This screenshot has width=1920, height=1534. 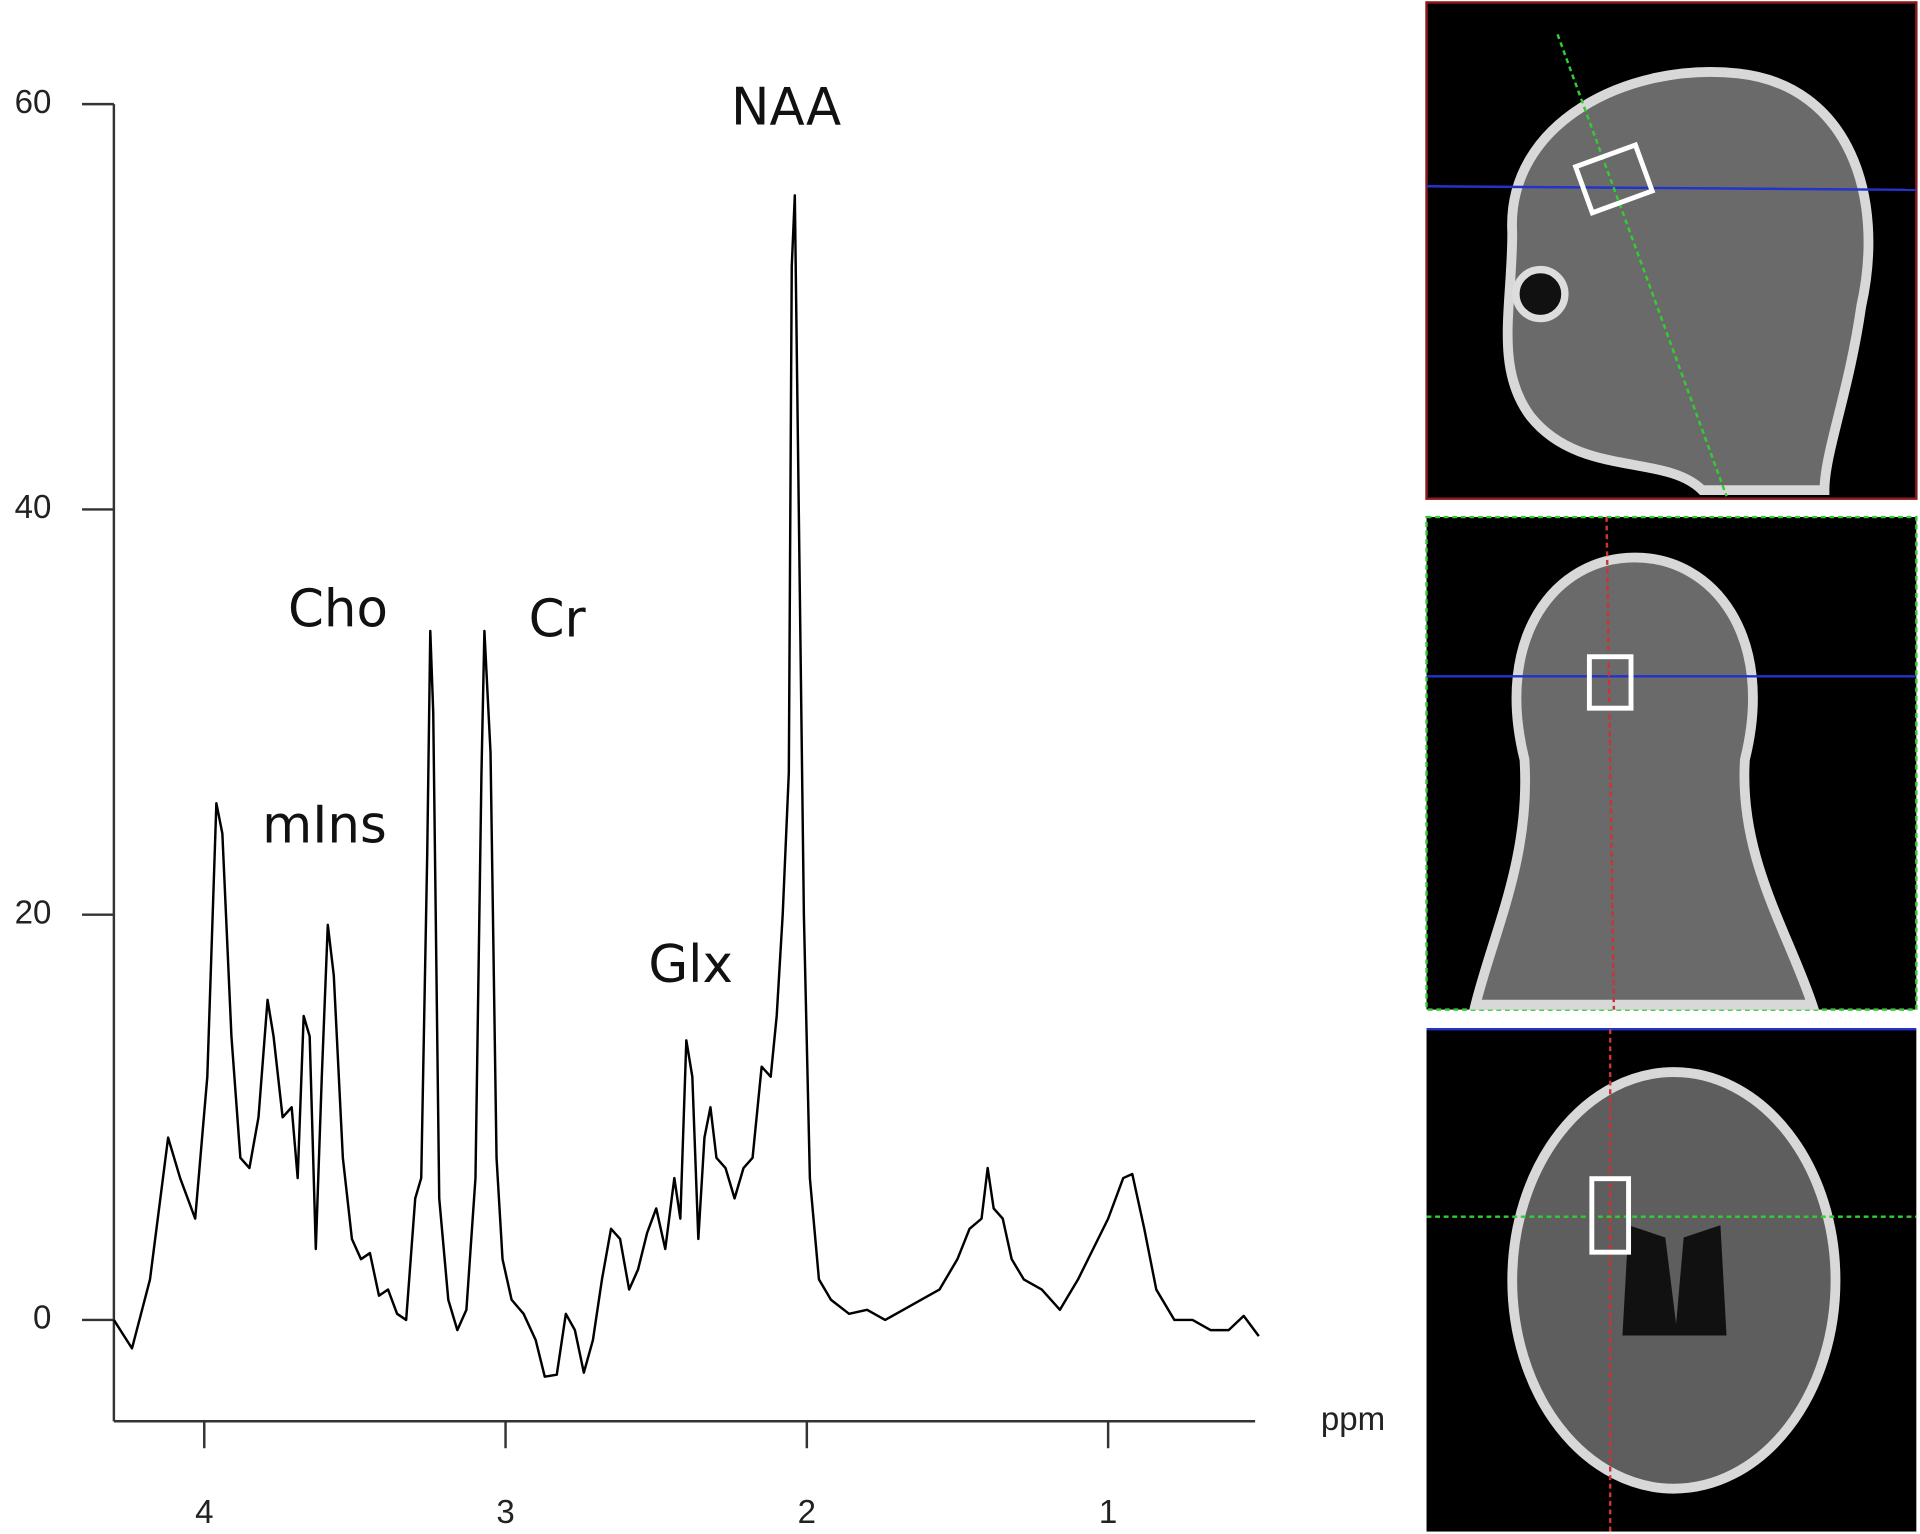 I want to click on ventricles, so click(x=1674, y=1280).